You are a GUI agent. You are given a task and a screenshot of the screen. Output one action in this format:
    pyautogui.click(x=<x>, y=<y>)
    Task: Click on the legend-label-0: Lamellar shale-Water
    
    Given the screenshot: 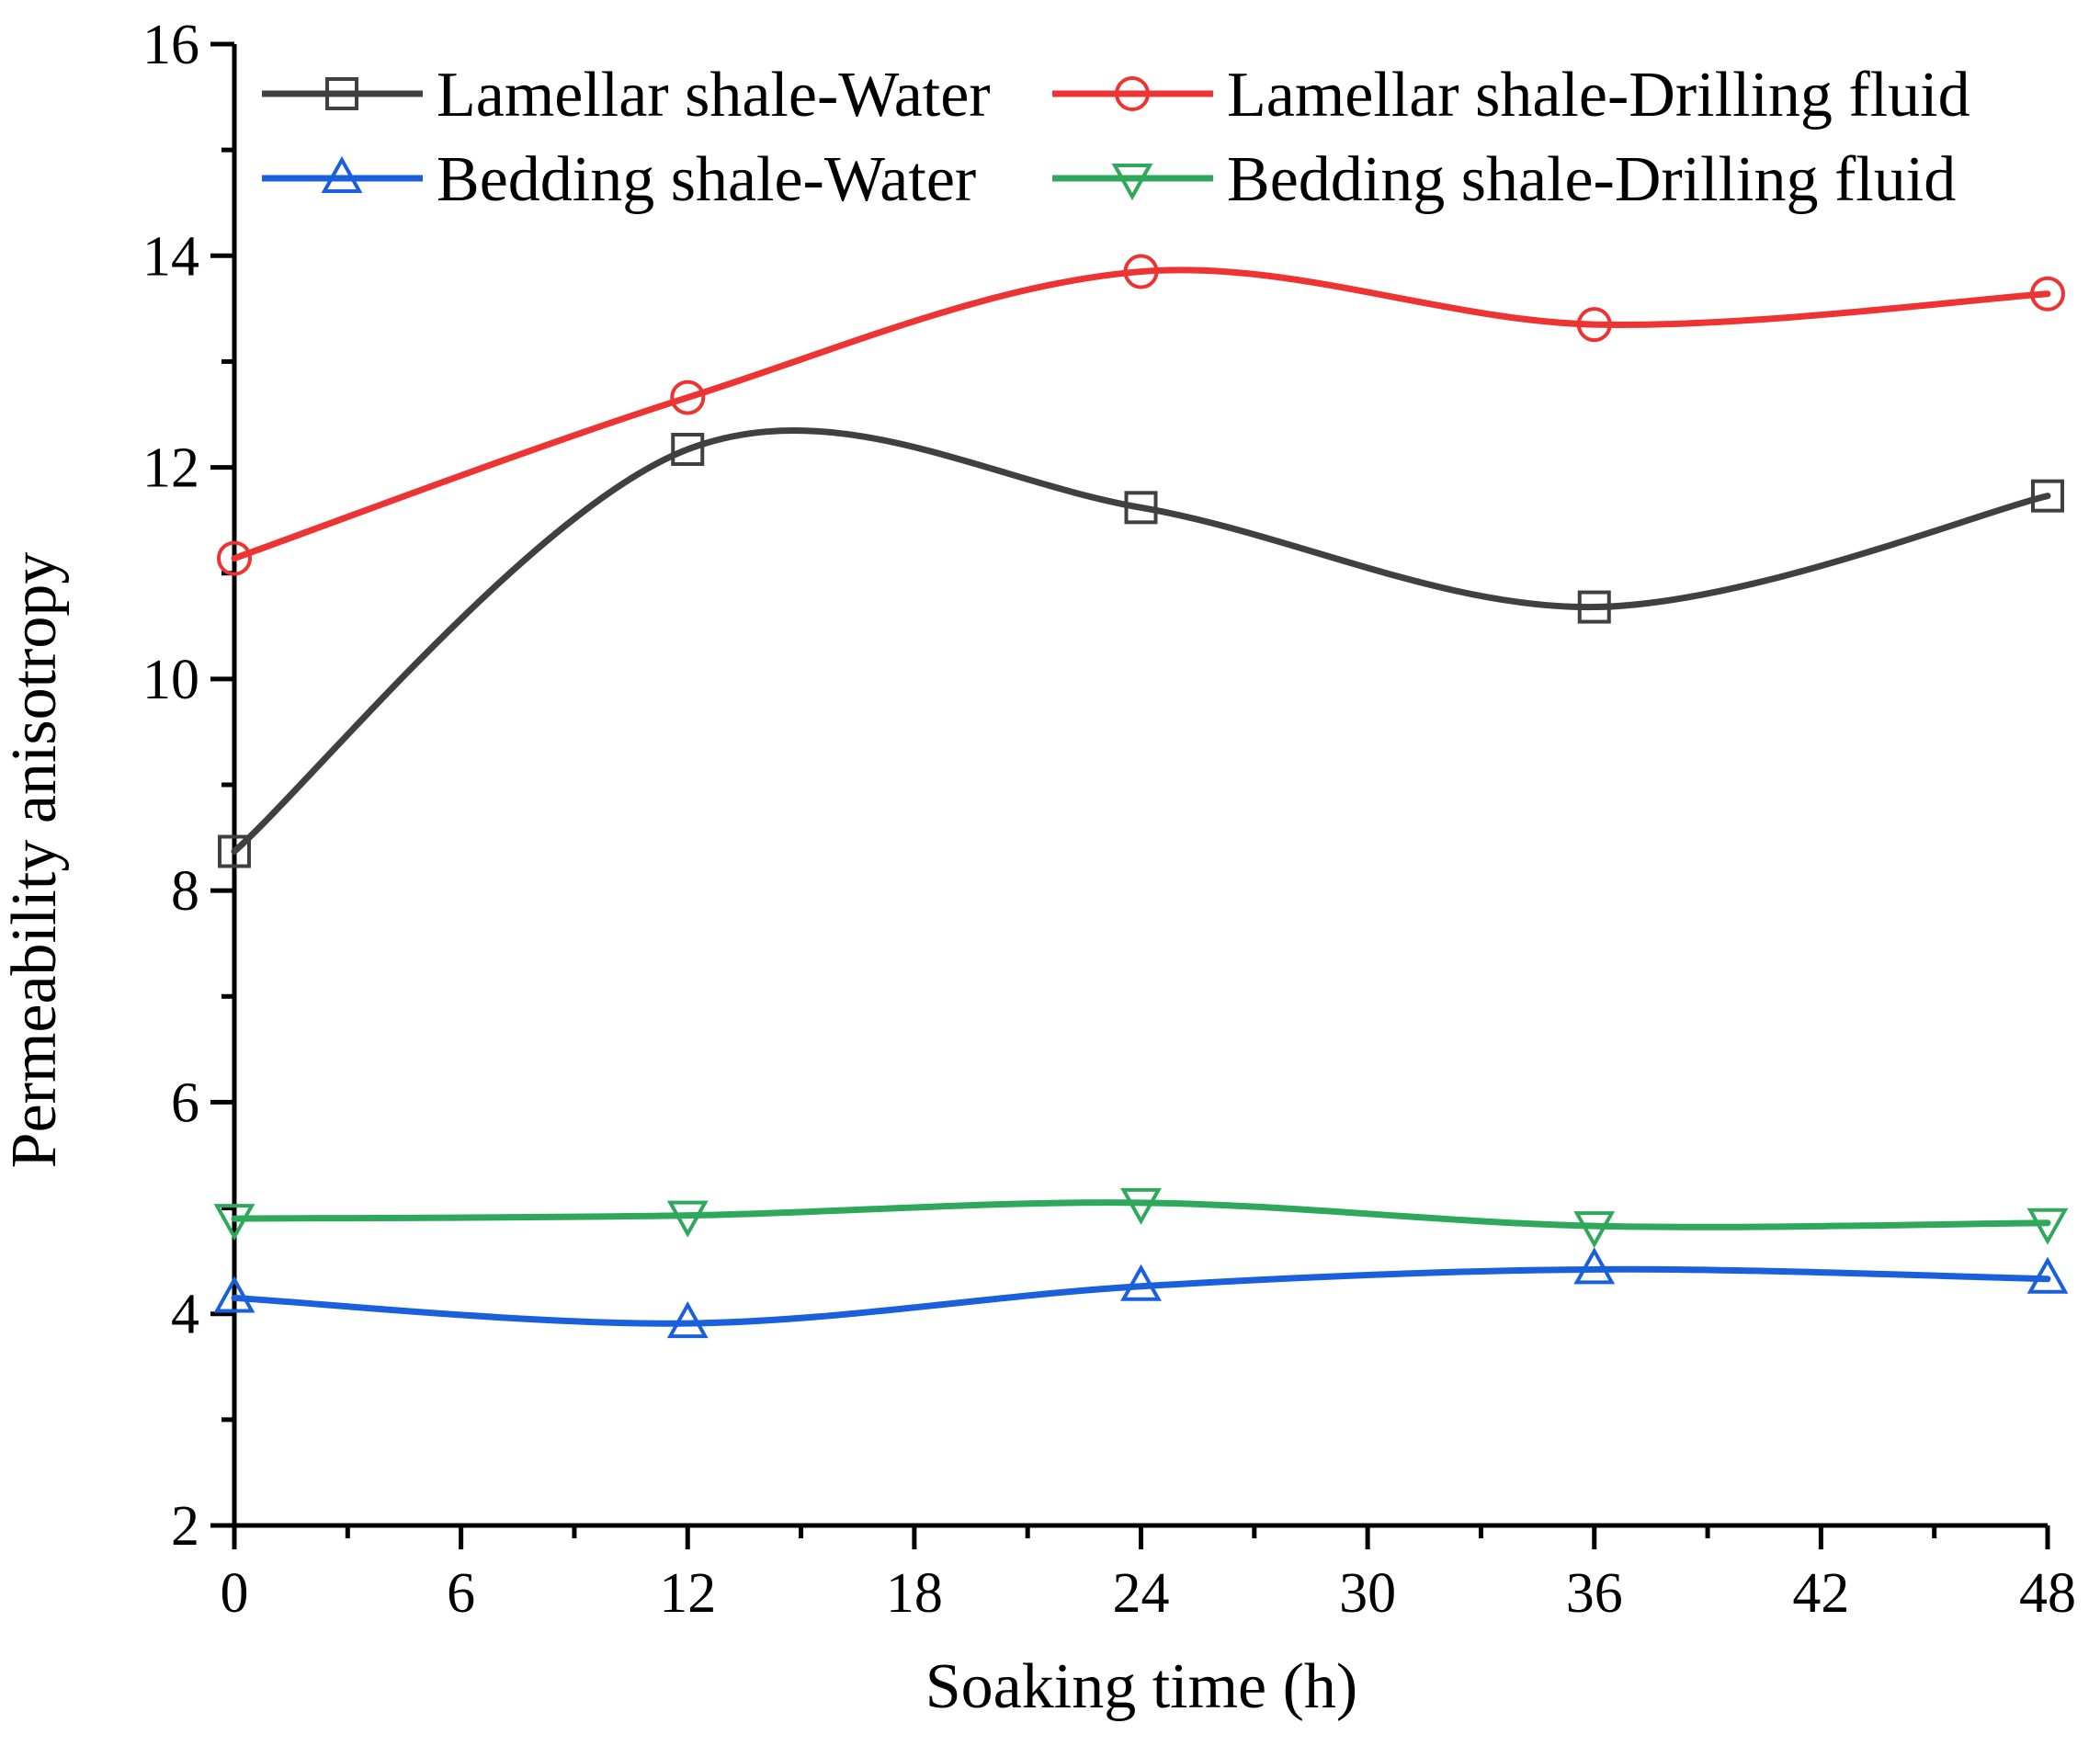 What is the action you would take?
    pyautogui.click(x=714, y=95)
    